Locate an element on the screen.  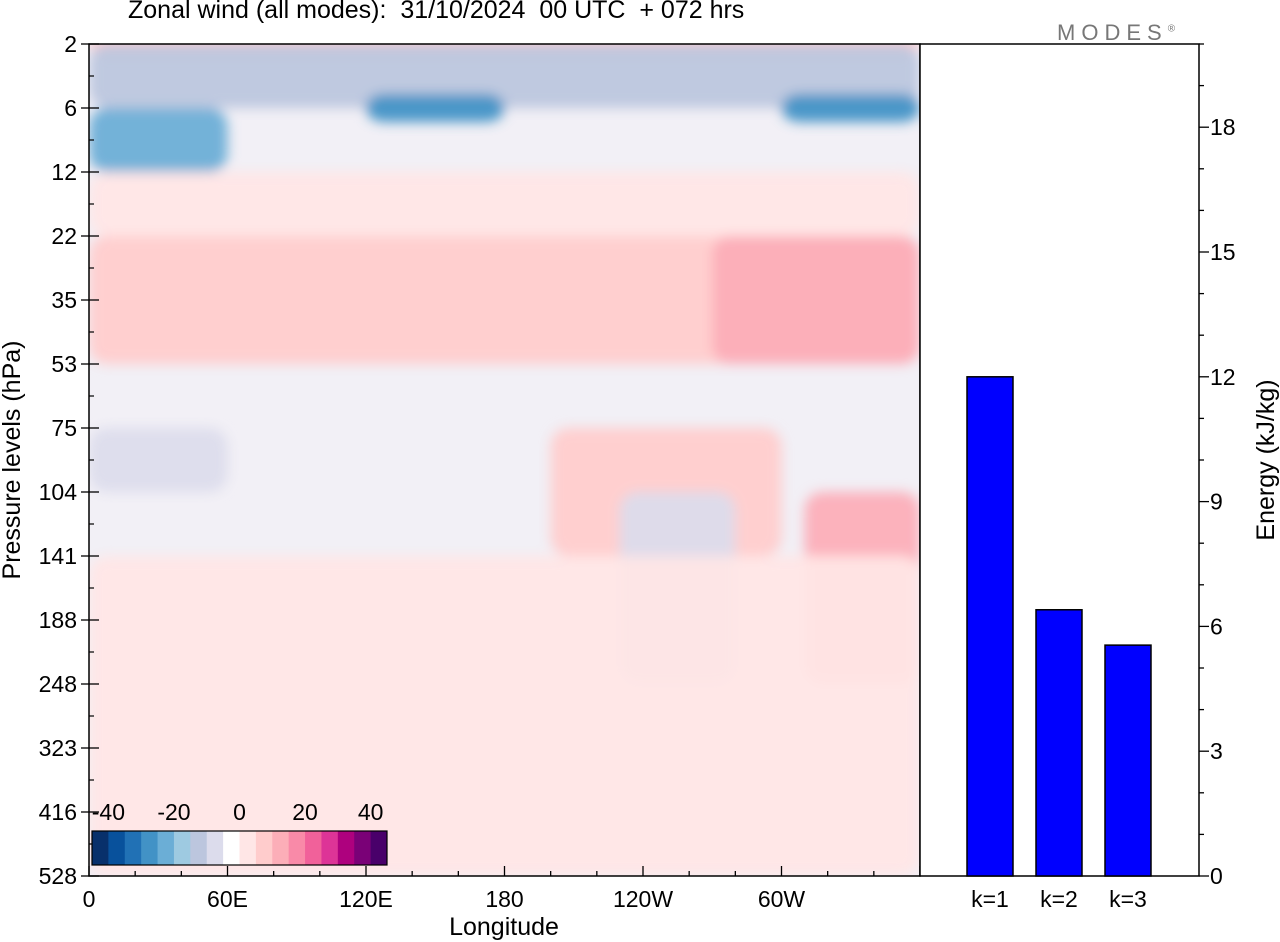
y-tick-label: 188 is located at coordinates (58, 620).